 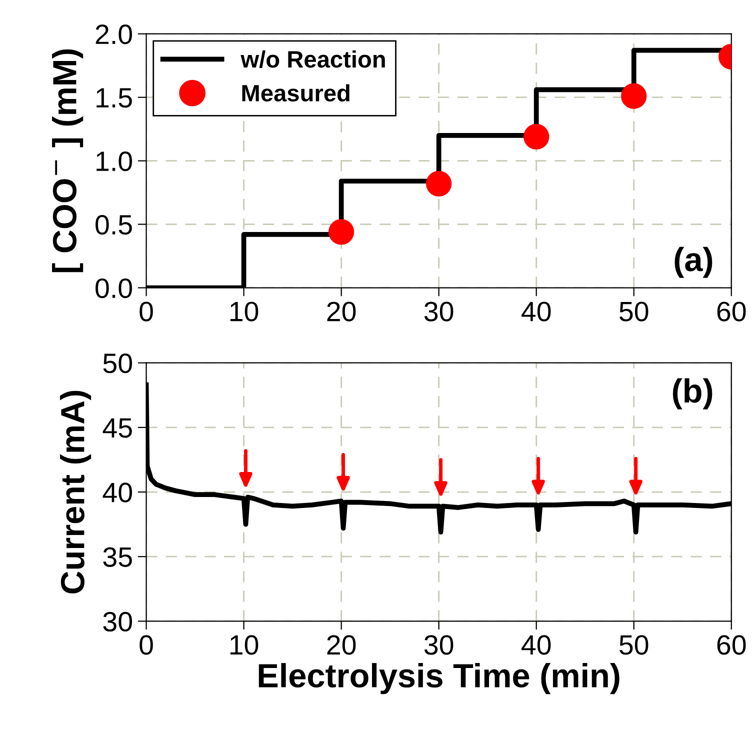 What do you see at coordinates (117, 622) in the screenshot?
I see `y-tick-label: 30` at bounding box center [117, 622].